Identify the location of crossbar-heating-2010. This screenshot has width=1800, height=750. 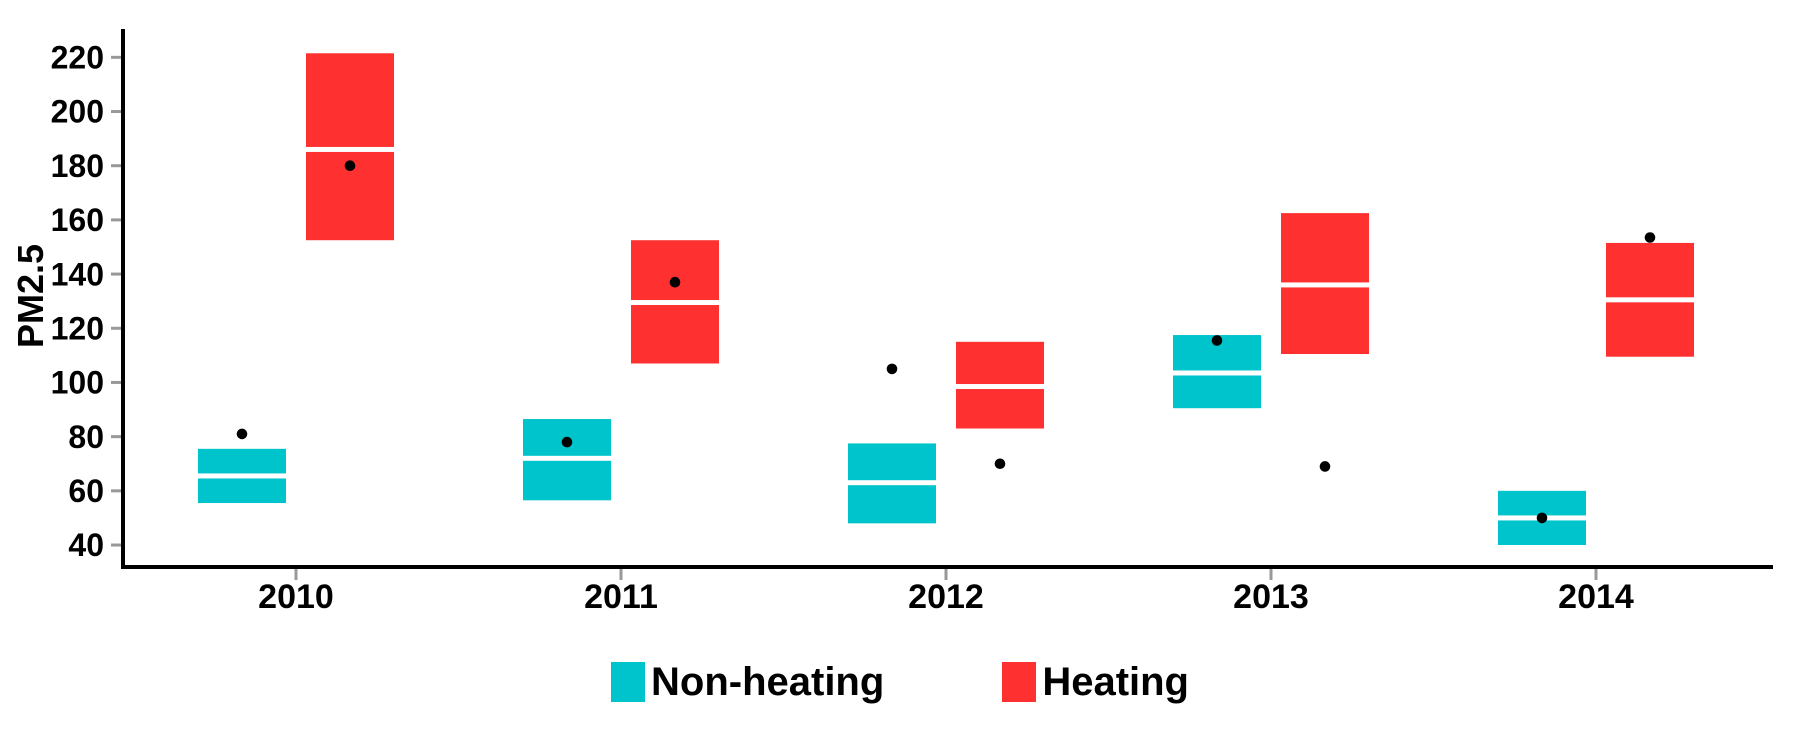
(350, 147).